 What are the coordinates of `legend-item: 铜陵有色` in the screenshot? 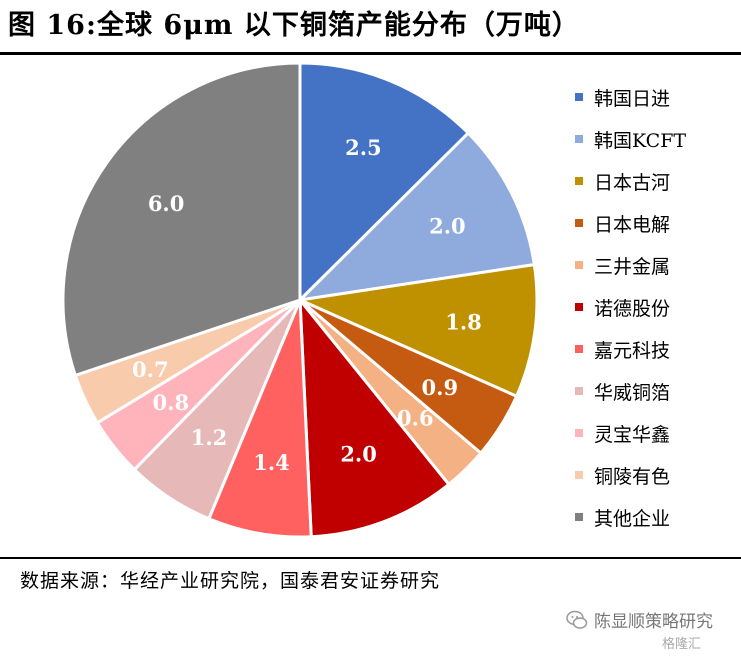 It's located at (630, 475).